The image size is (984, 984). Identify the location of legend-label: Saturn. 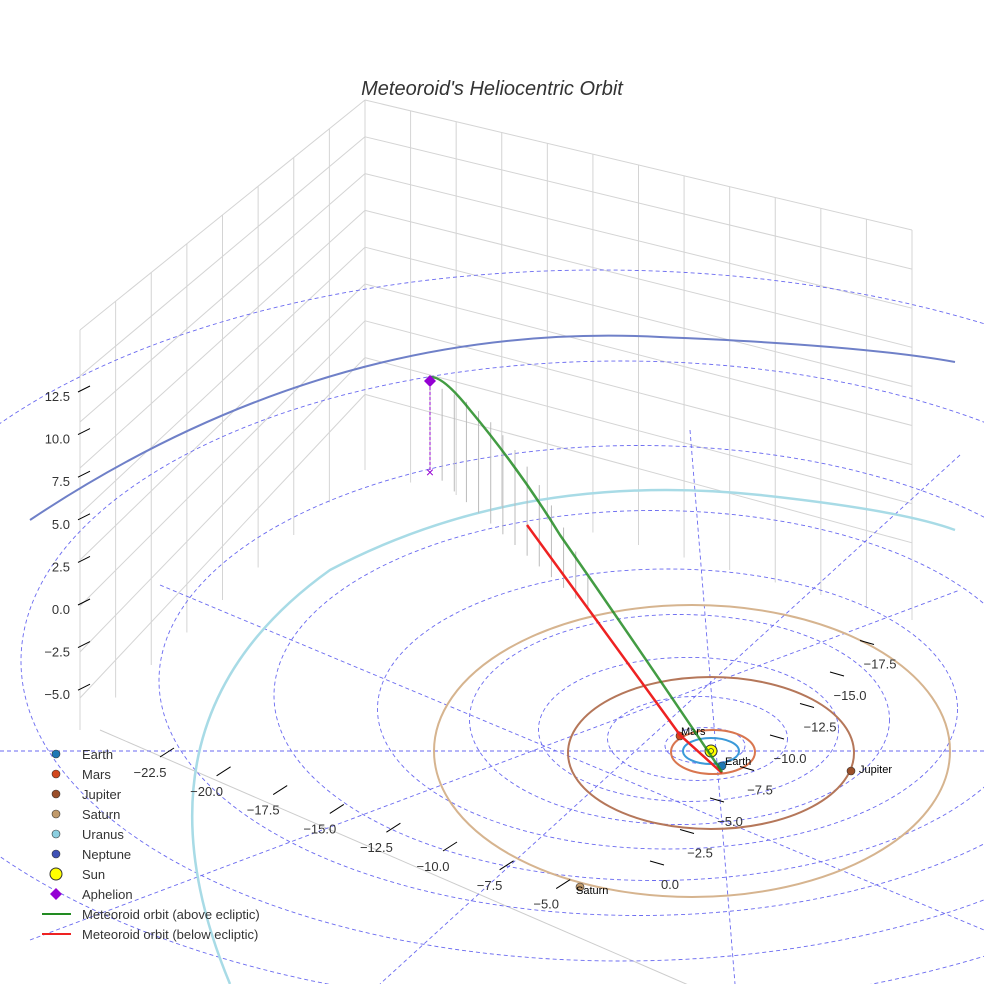
(101, 814).